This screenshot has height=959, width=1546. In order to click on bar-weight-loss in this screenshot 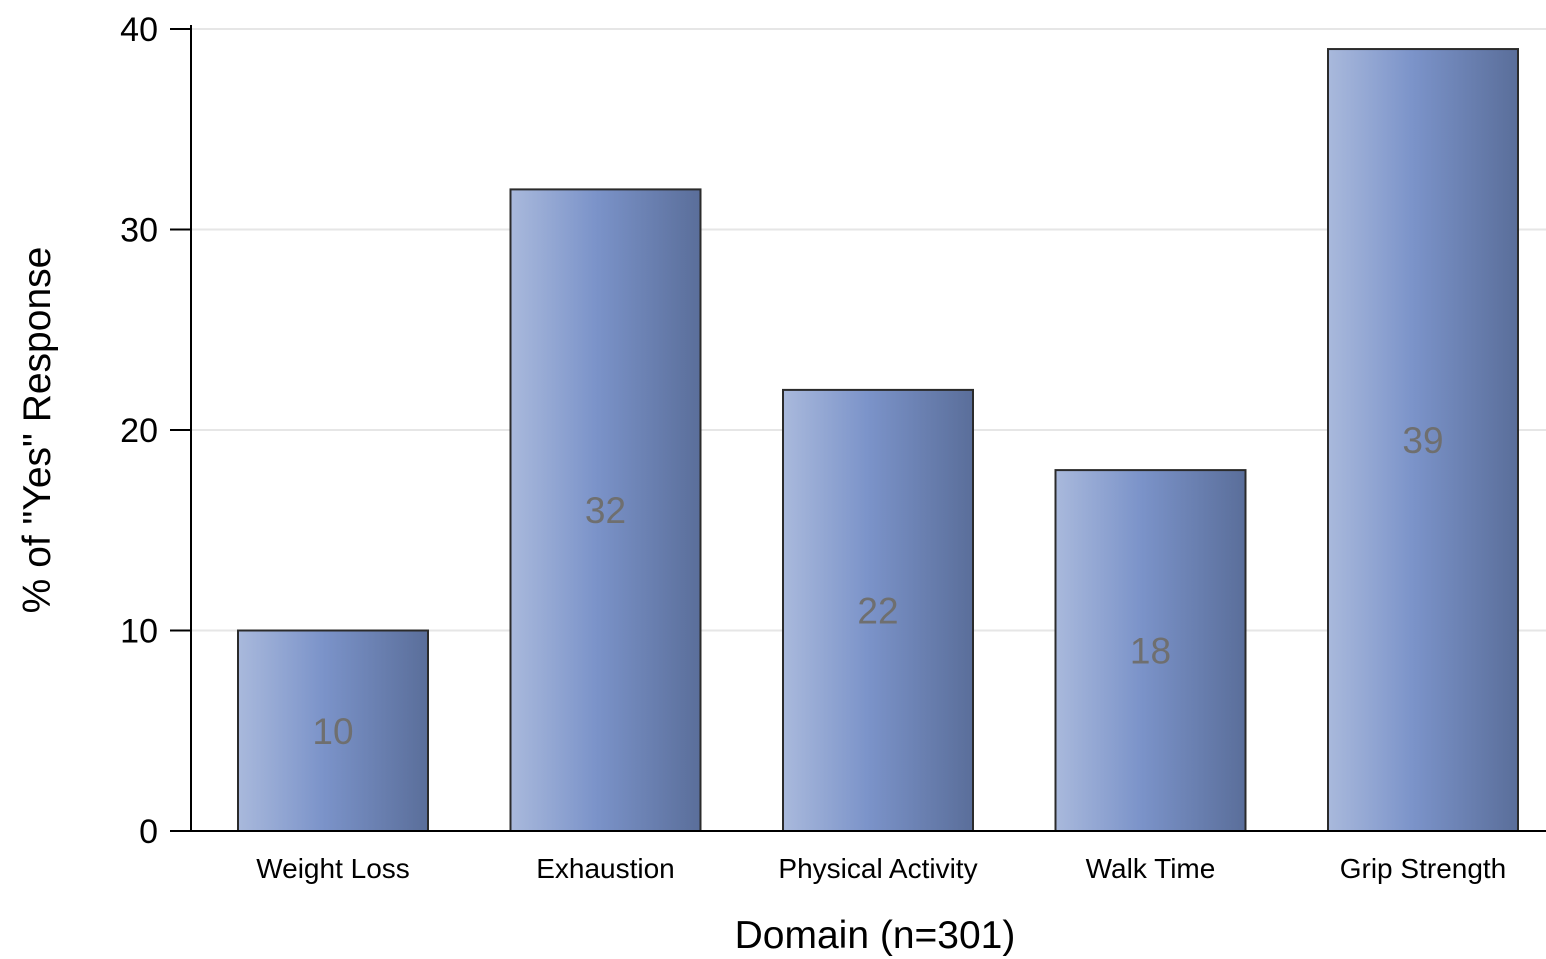, I will do `click(333, 730)`.